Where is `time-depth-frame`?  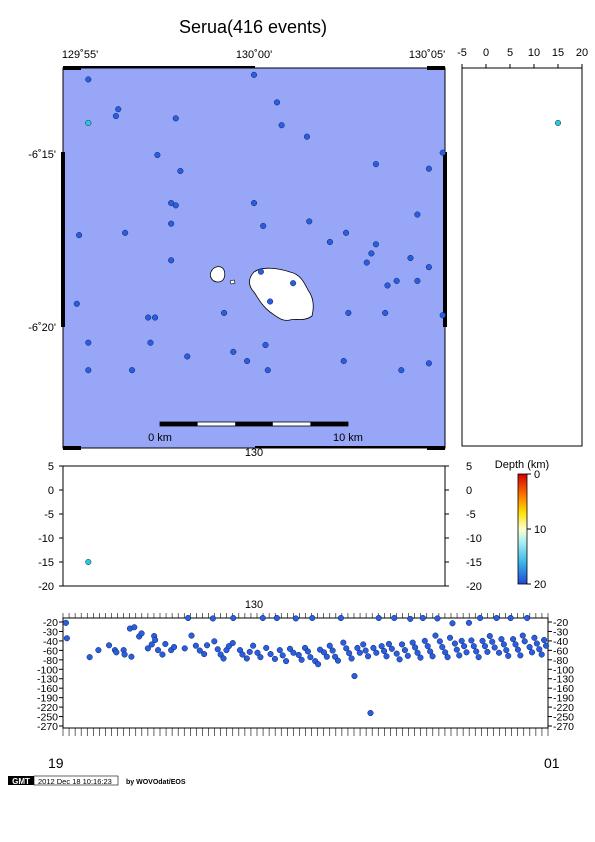
time-depth-frame is located at coordinates (305, 673).